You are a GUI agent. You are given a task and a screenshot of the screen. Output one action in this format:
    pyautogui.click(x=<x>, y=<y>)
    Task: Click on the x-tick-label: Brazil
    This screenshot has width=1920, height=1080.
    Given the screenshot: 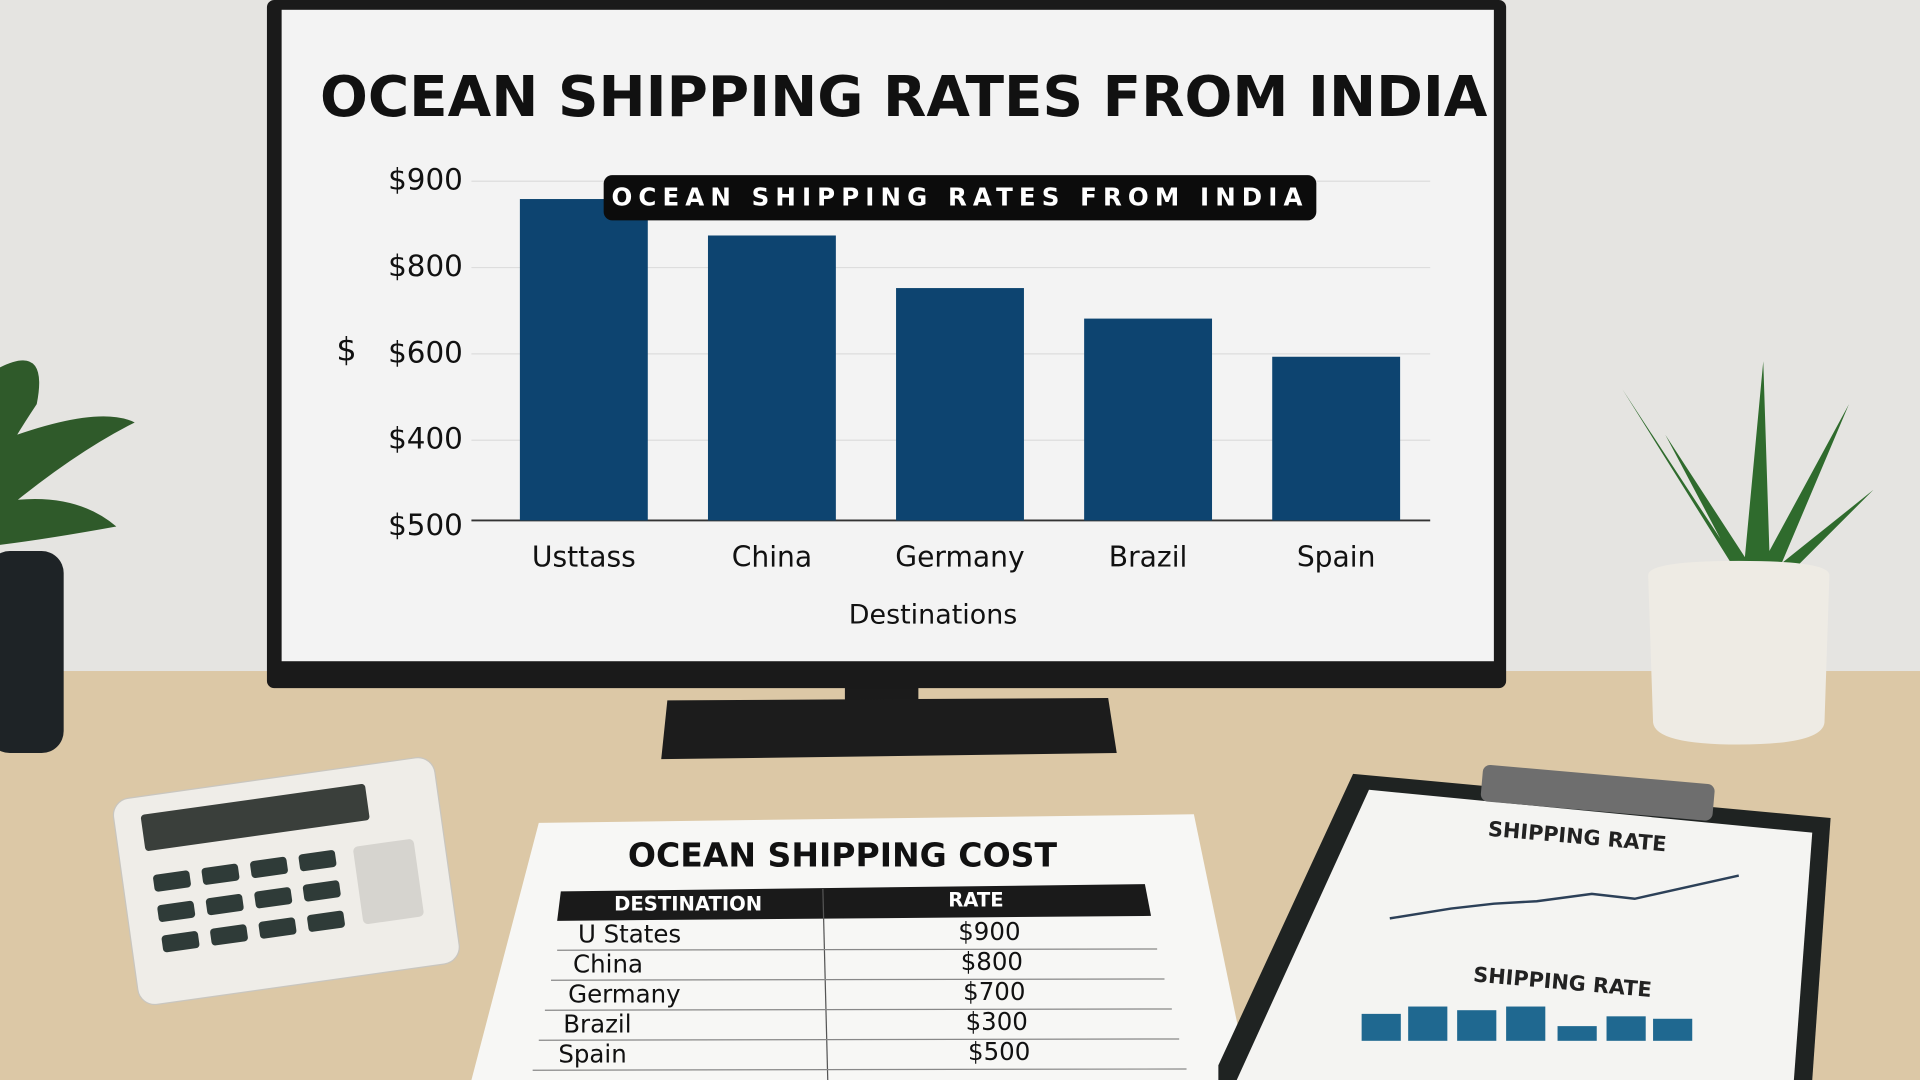 What is the action you would take?
    pyautogui.click(x=1148, y=556)
    